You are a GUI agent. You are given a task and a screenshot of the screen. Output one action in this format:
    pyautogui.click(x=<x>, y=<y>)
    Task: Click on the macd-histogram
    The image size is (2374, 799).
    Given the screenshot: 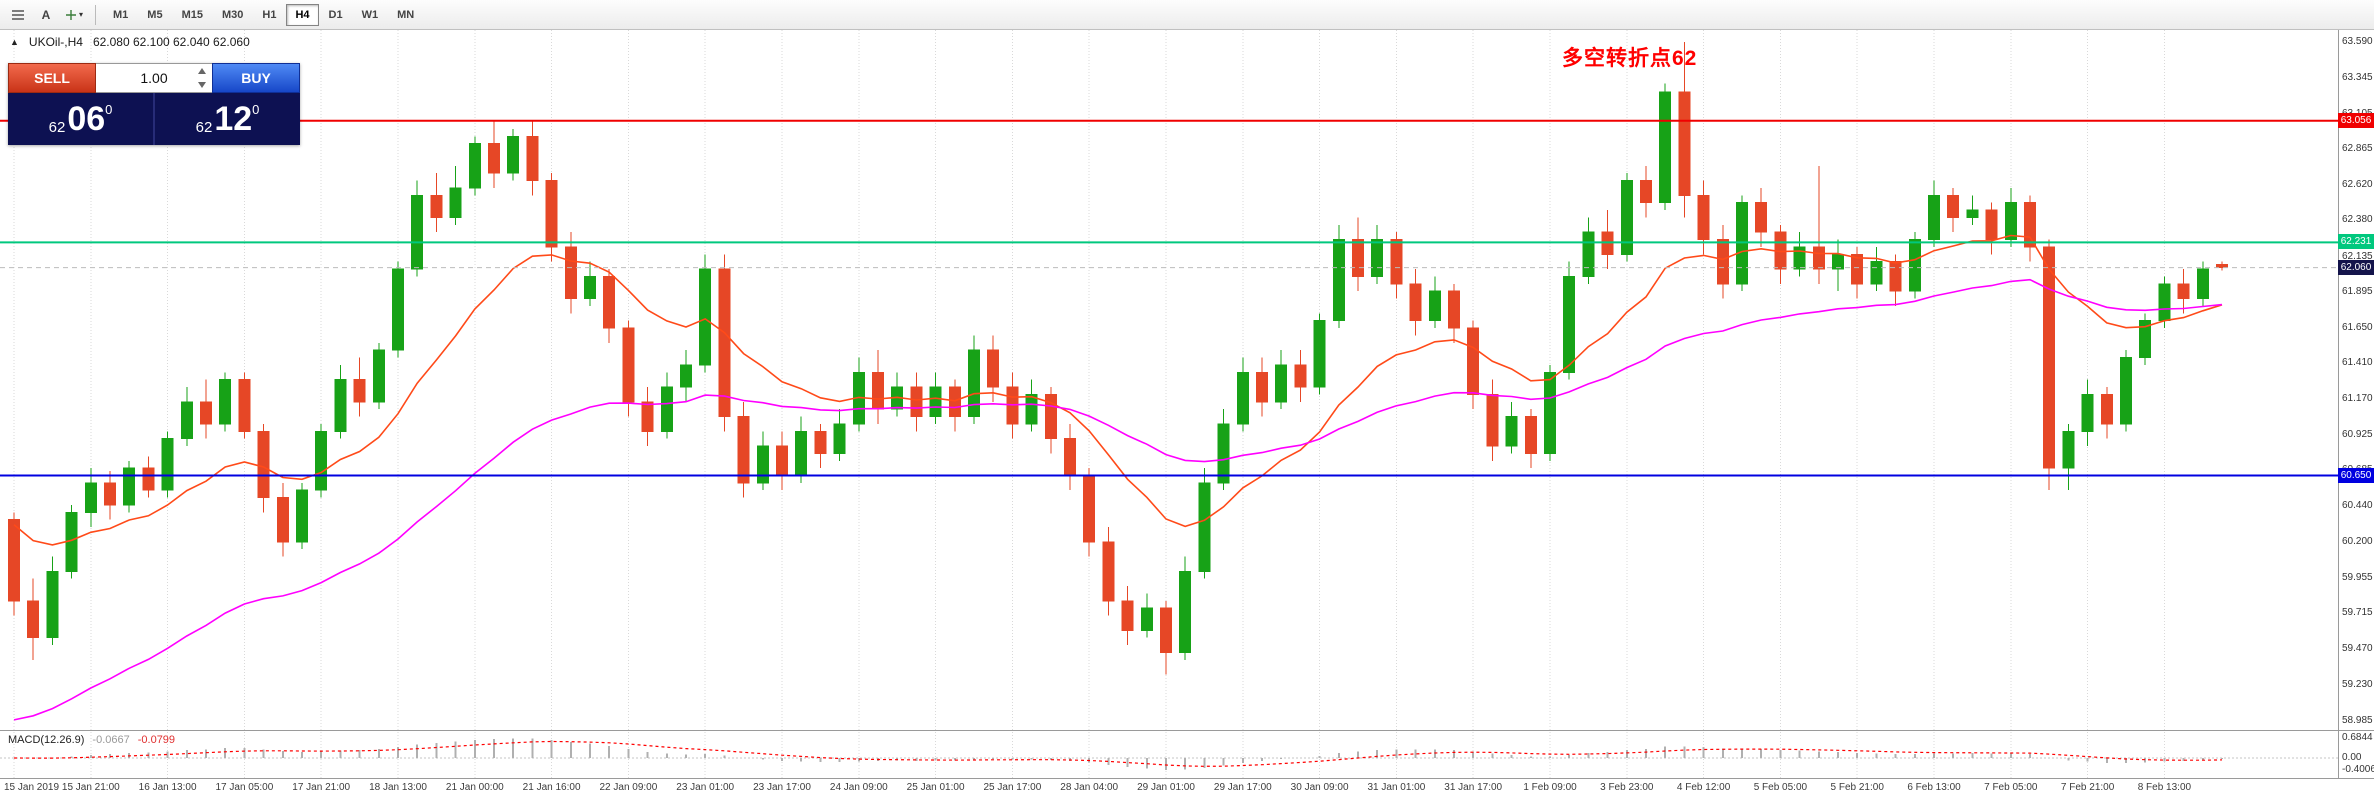 What is the action you would take?
    pyautogui.click(x=1127, y=754)
    